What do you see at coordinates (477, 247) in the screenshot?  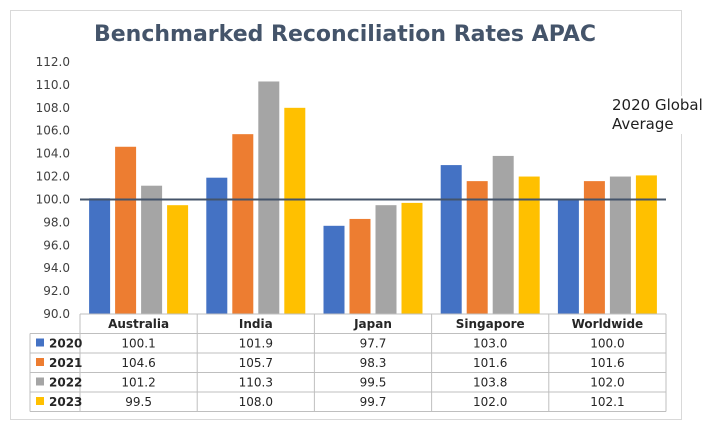 I see `bar-2021-singapore` at bounding box center [477, 247].